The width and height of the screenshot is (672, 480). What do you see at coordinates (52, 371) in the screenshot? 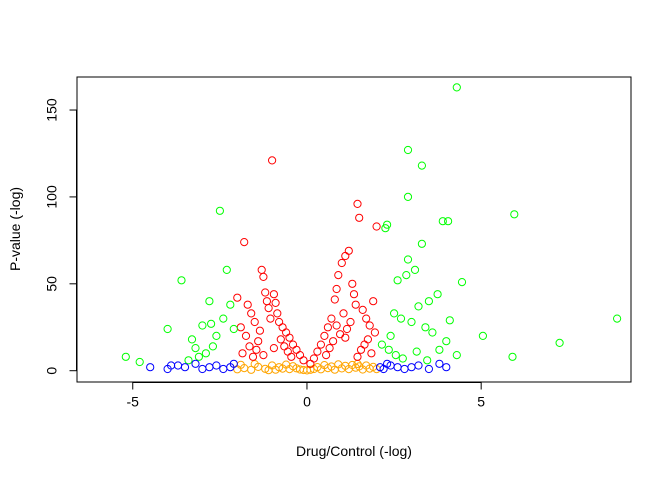
I see `y-tick-label: 0` at bounding box center [52, 371].